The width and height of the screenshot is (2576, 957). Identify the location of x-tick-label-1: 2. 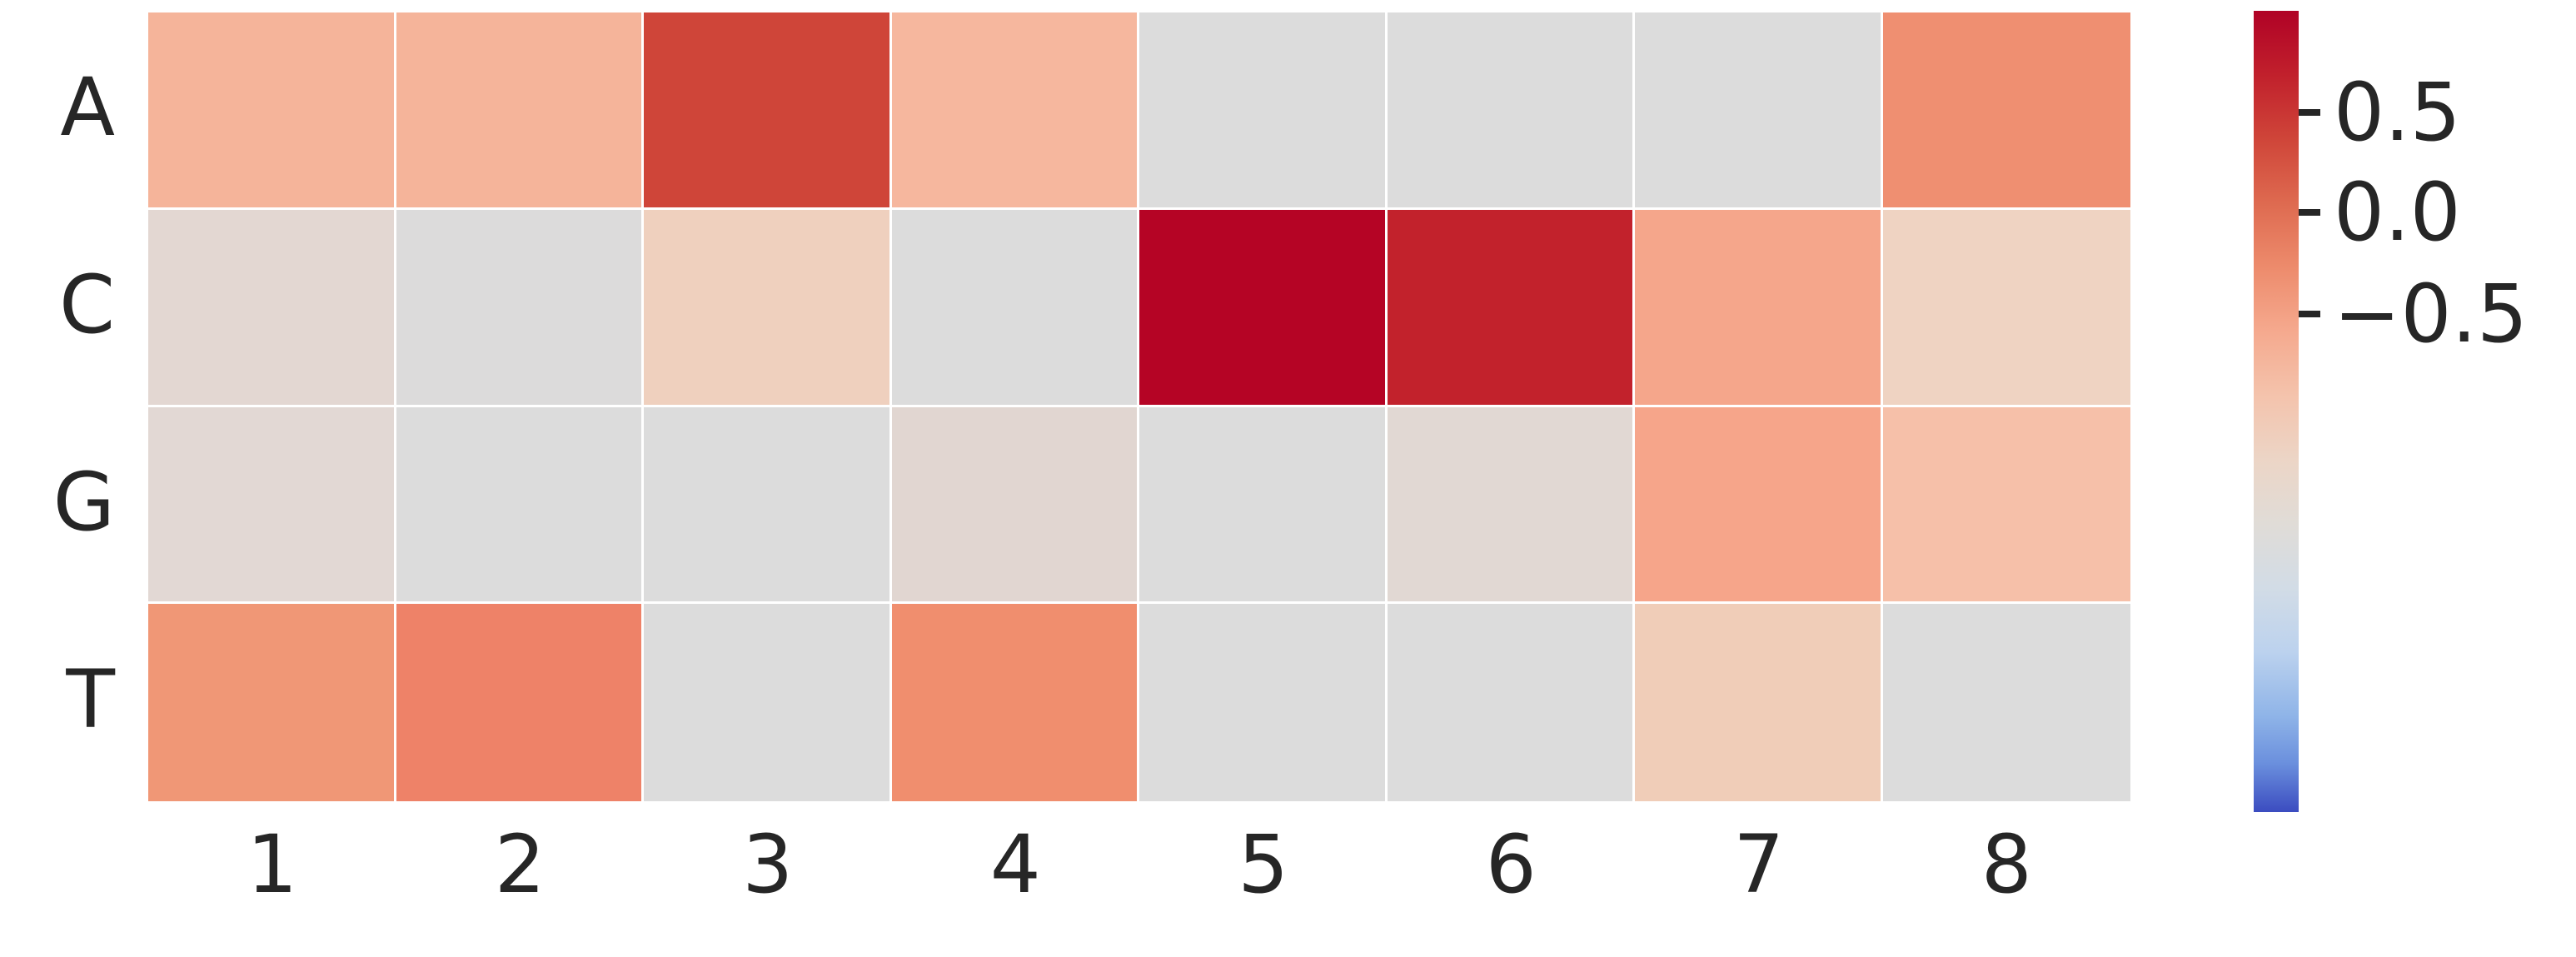
(520, 864).